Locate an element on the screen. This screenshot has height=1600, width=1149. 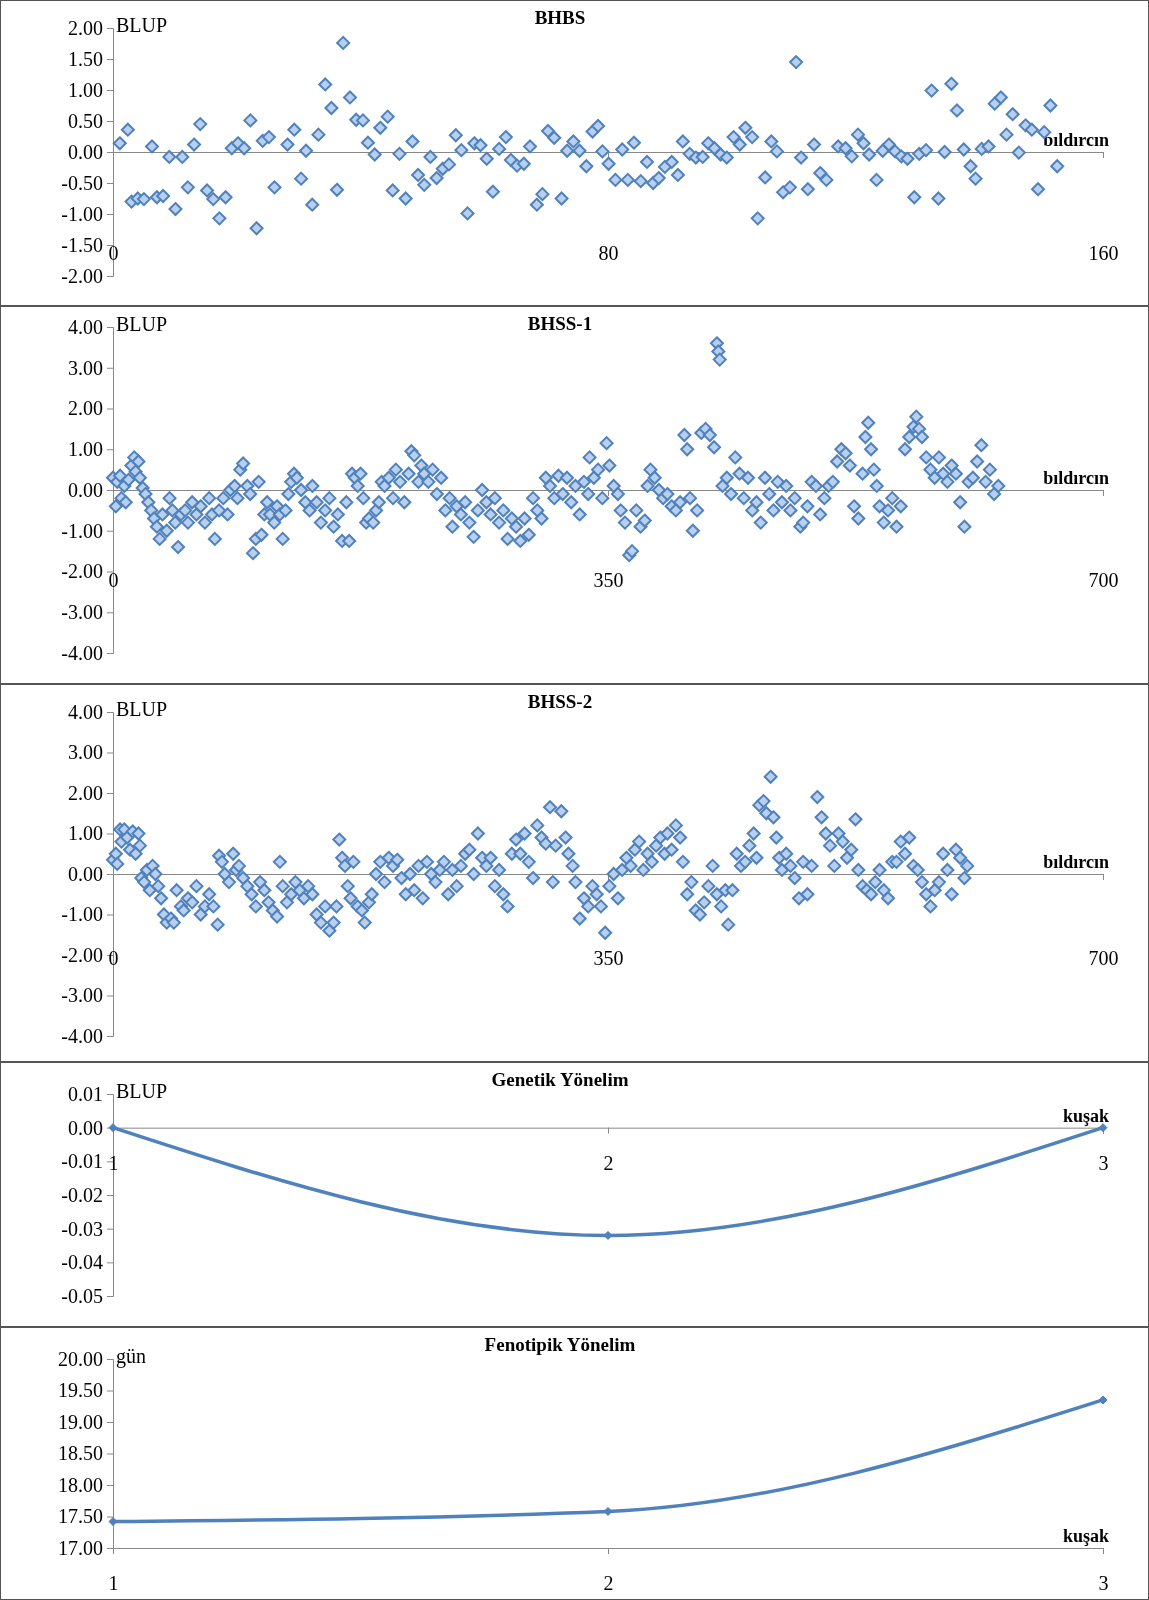
y-tick-label: 17.50 is located at coordinates (80, 1516).